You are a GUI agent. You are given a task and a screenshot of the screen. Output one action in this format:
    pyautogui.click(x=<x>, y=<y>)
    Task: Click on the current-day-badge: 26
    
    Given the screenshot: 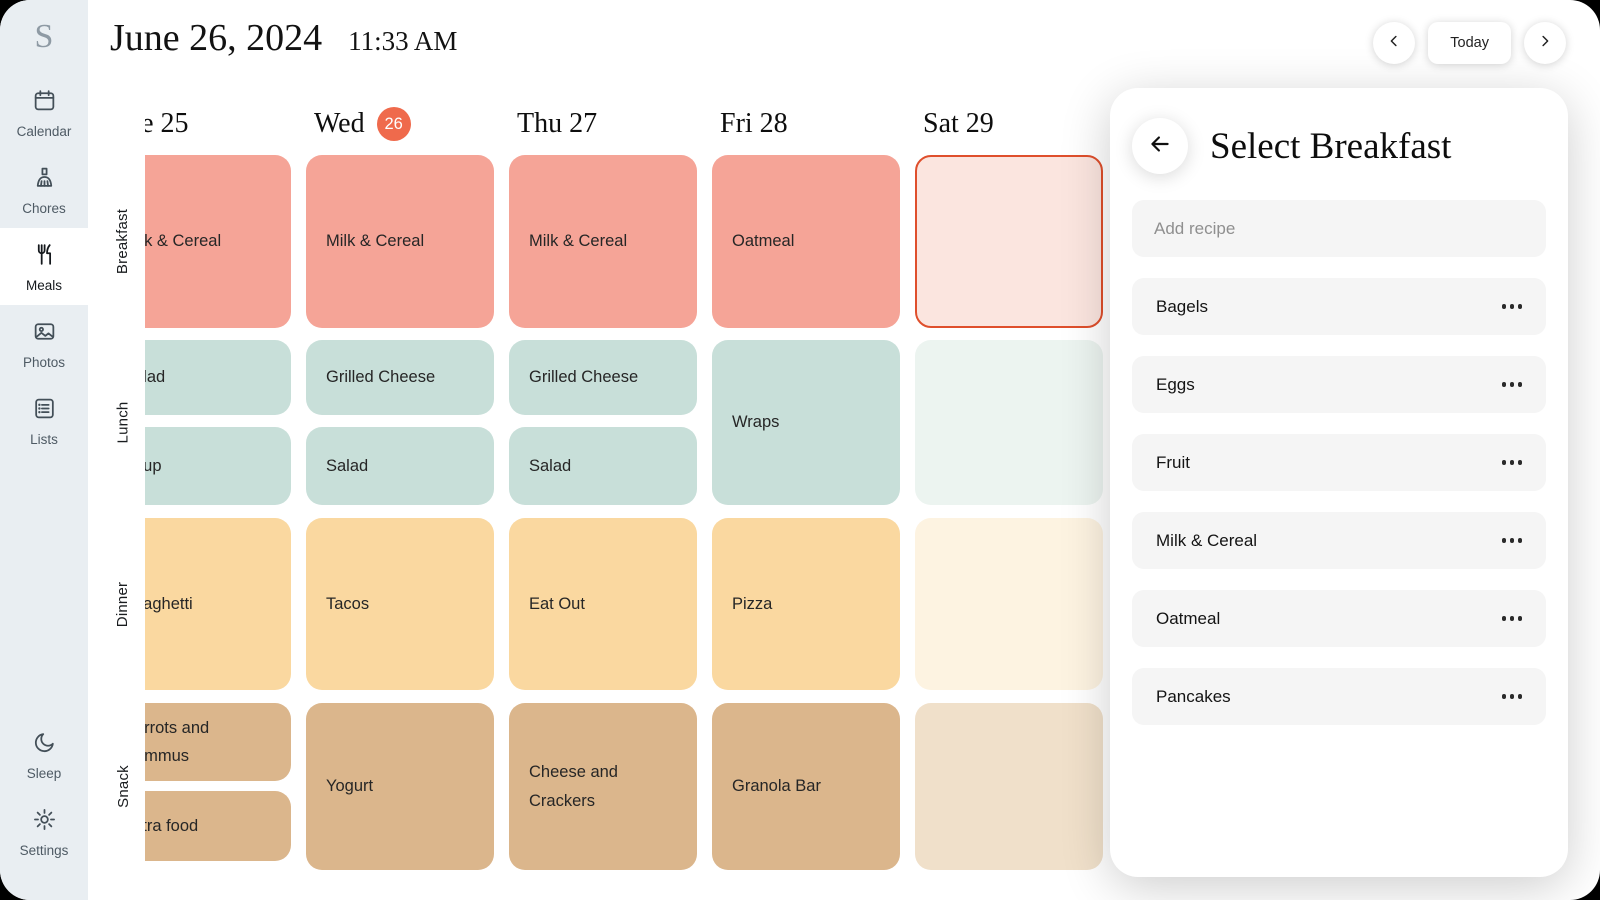 What is the action you would take?
    pyautogui.click(x=393, y=124)
    